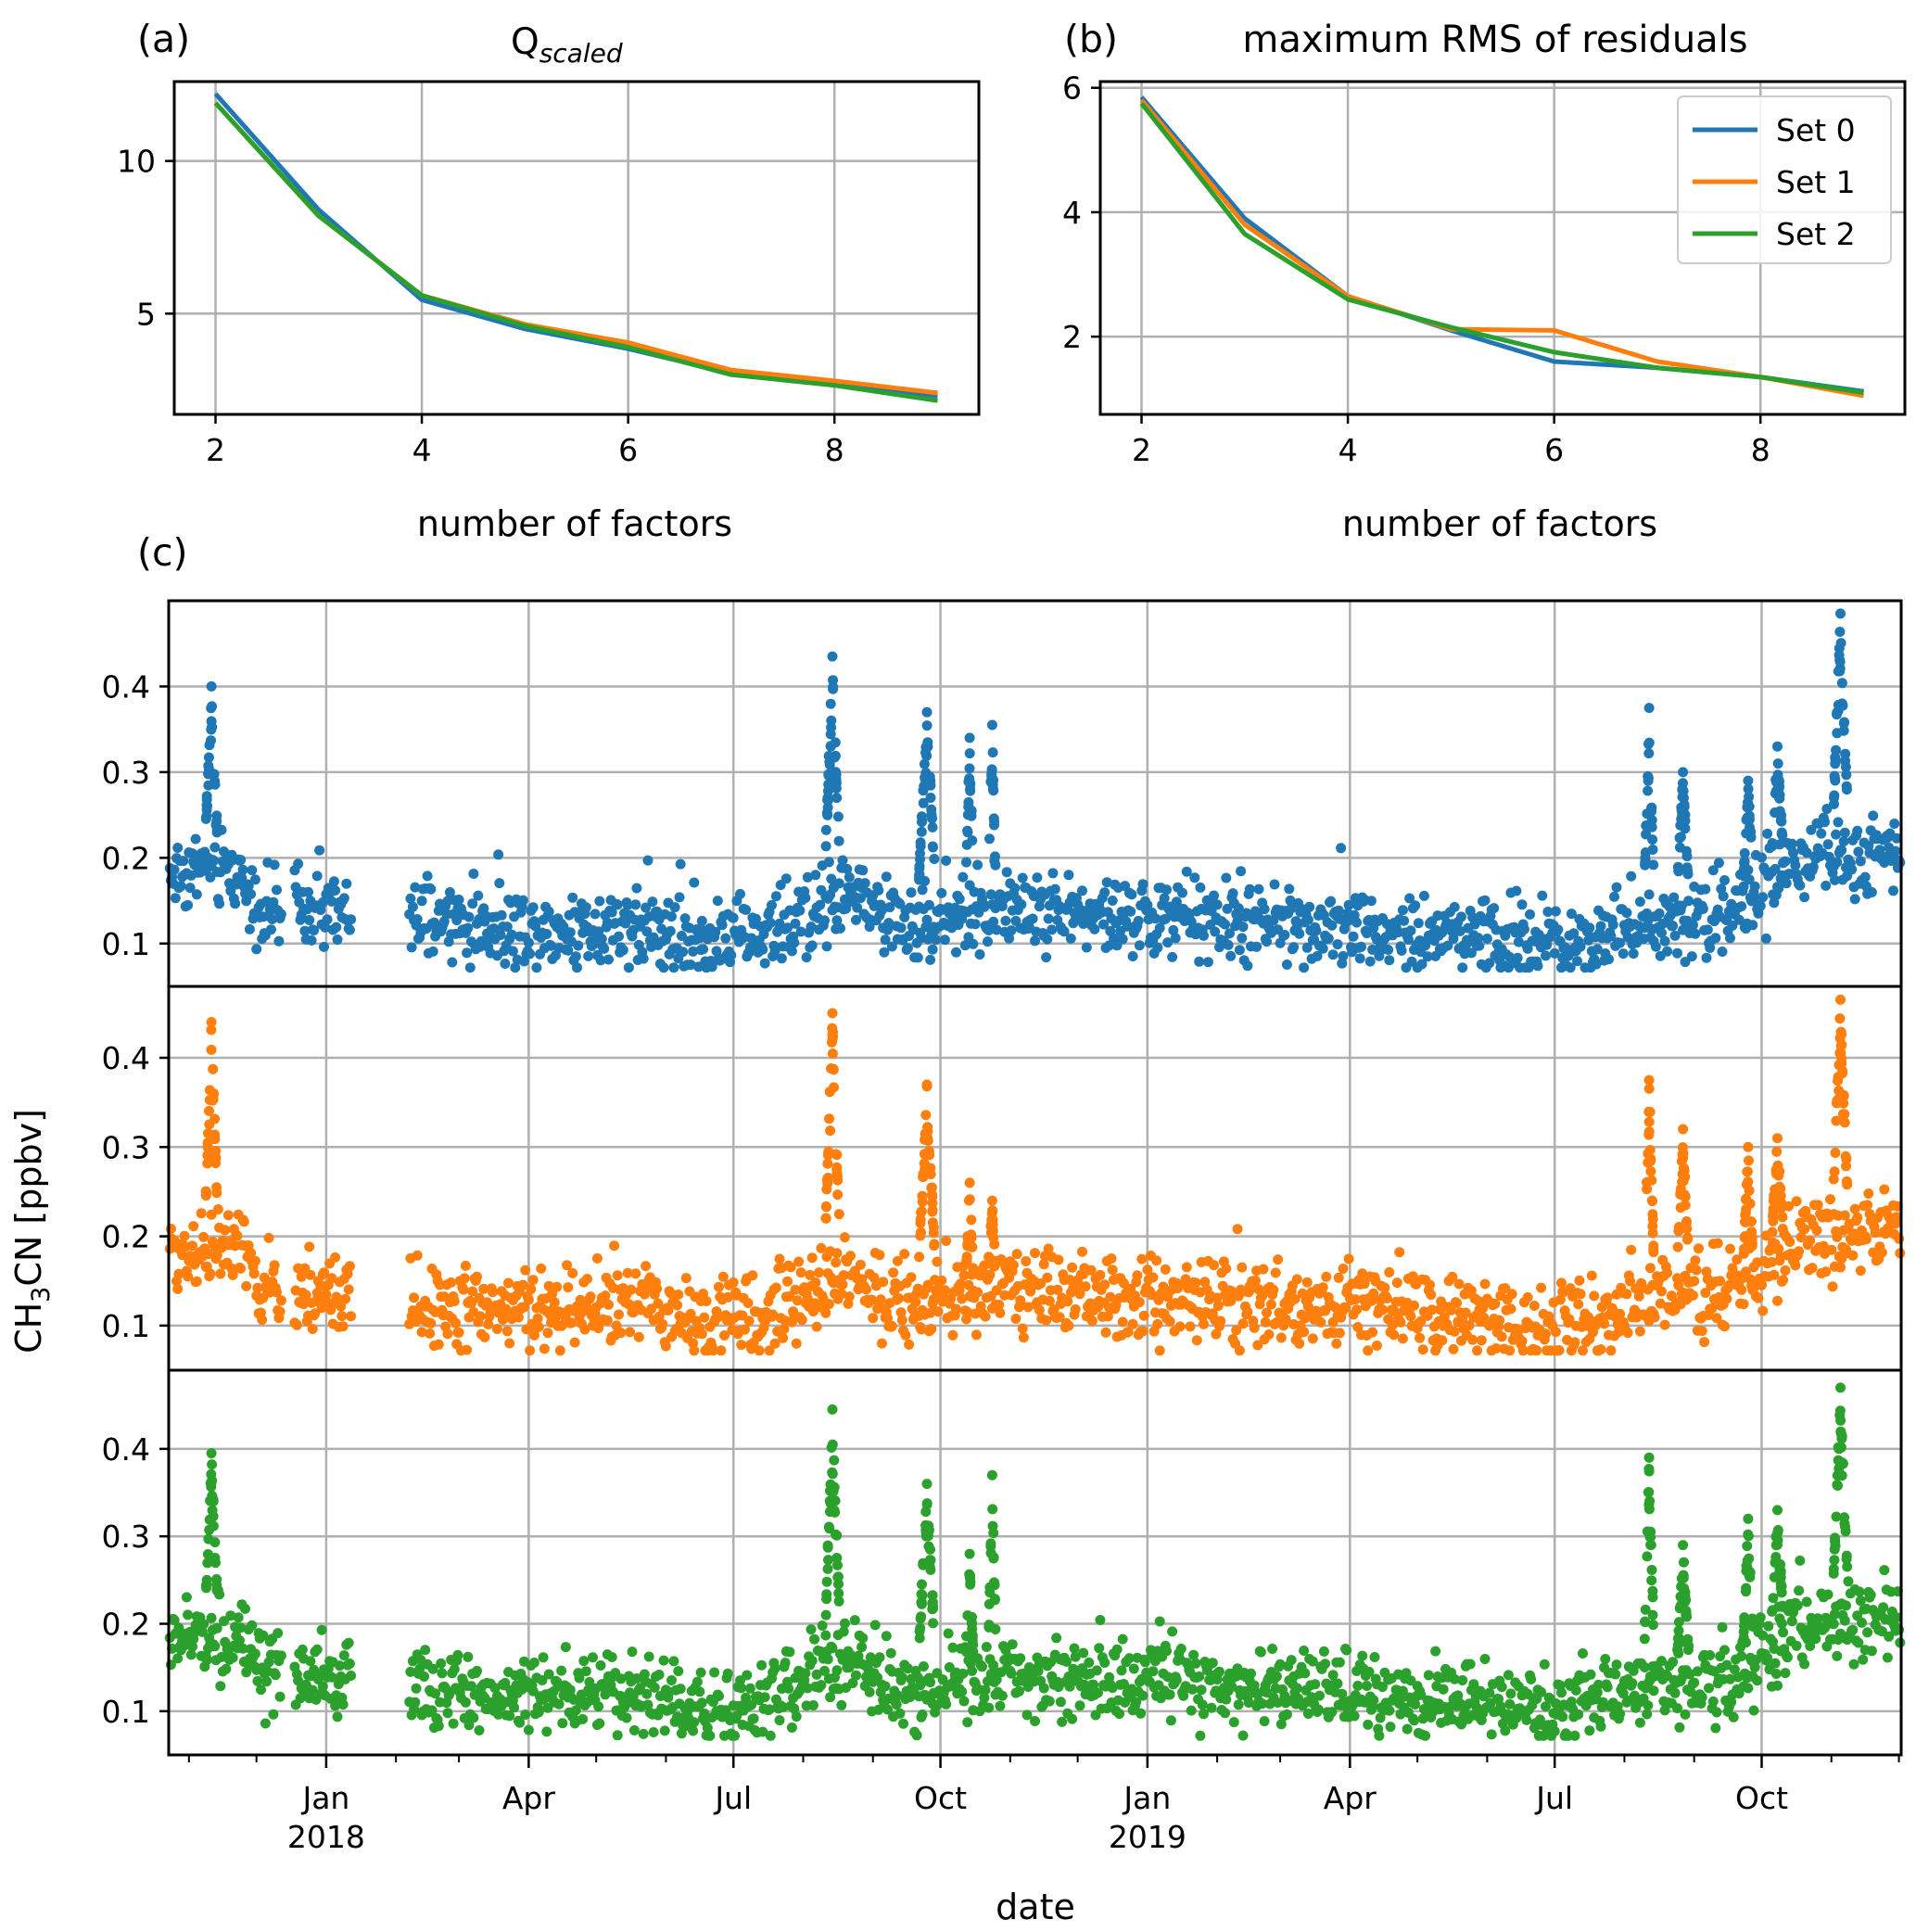 This screenshot has height=1932, width=1916. What do you see at coordinates (126, 1537) in the screenshot?
I see `tick-label-y: 0.3` at bounding box center [126, 1537].